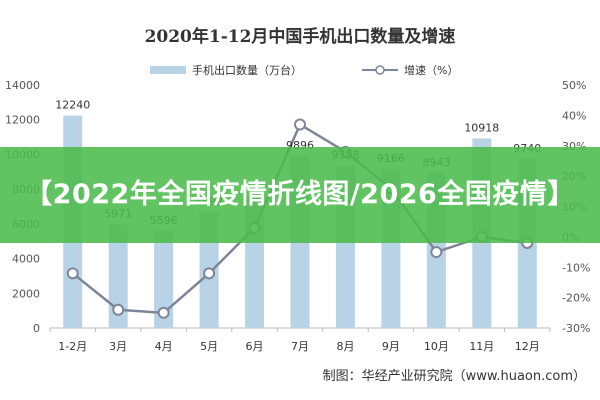 The image size is (600, 400). What do you see at coordinates (574, 115) in the screenshot?
I see `right-axis-tick-label: 40%` at bounding box center [574, 115].